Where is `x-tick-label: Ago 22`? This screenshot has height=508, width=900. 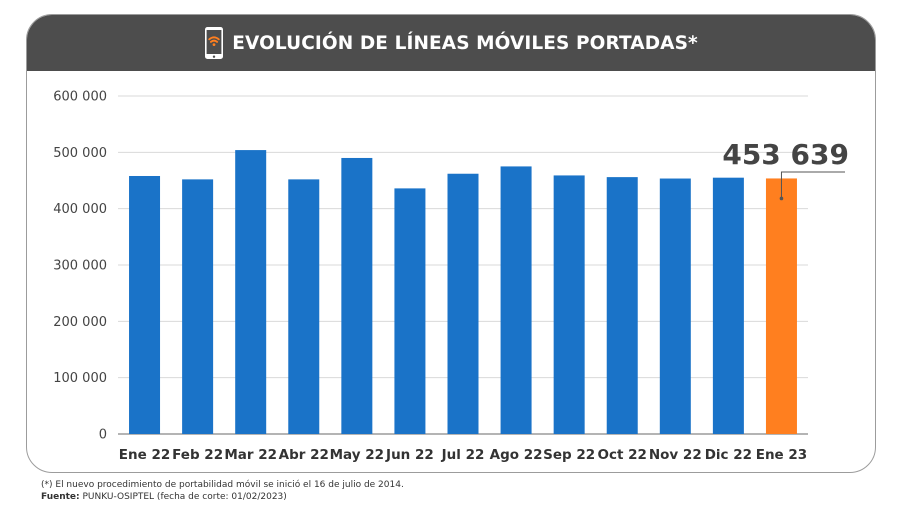 x-tick-label: Ago 22 is located at coordinates (516, 455).